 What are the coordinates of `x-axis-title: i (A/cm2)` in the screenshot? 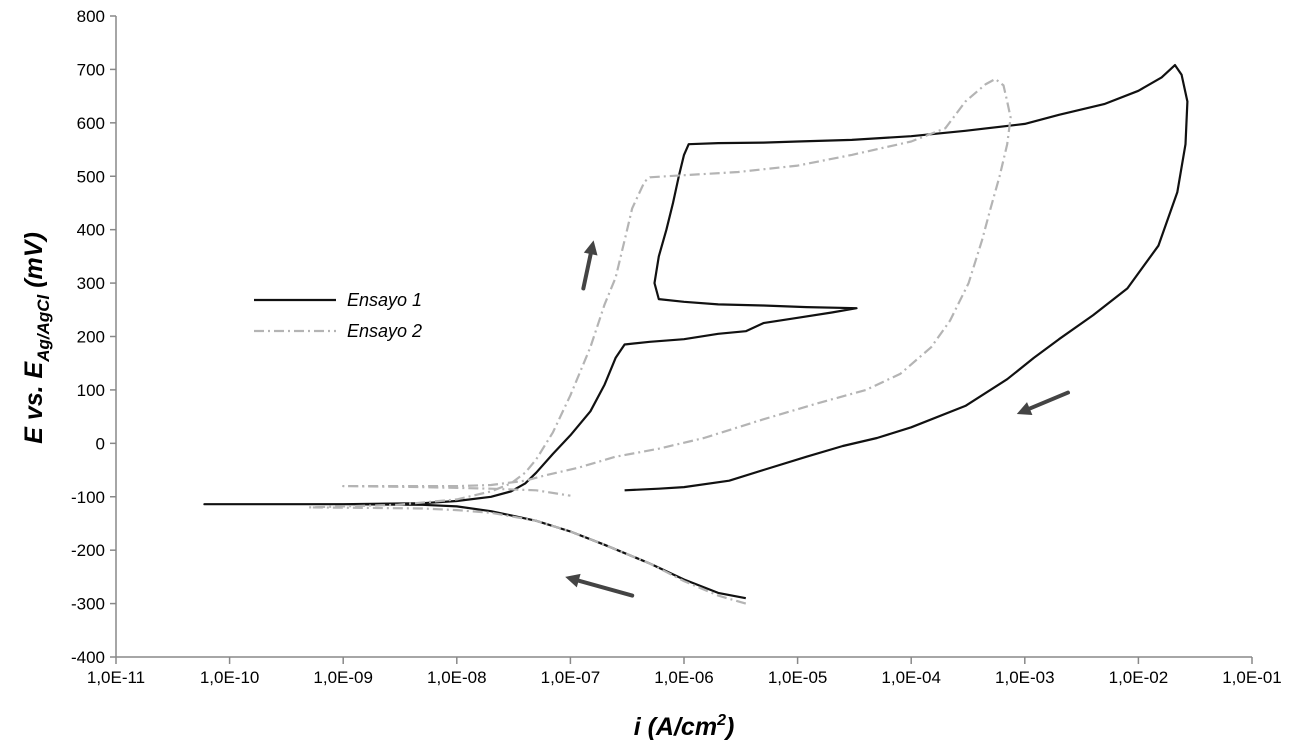 It's located at (684, 726).